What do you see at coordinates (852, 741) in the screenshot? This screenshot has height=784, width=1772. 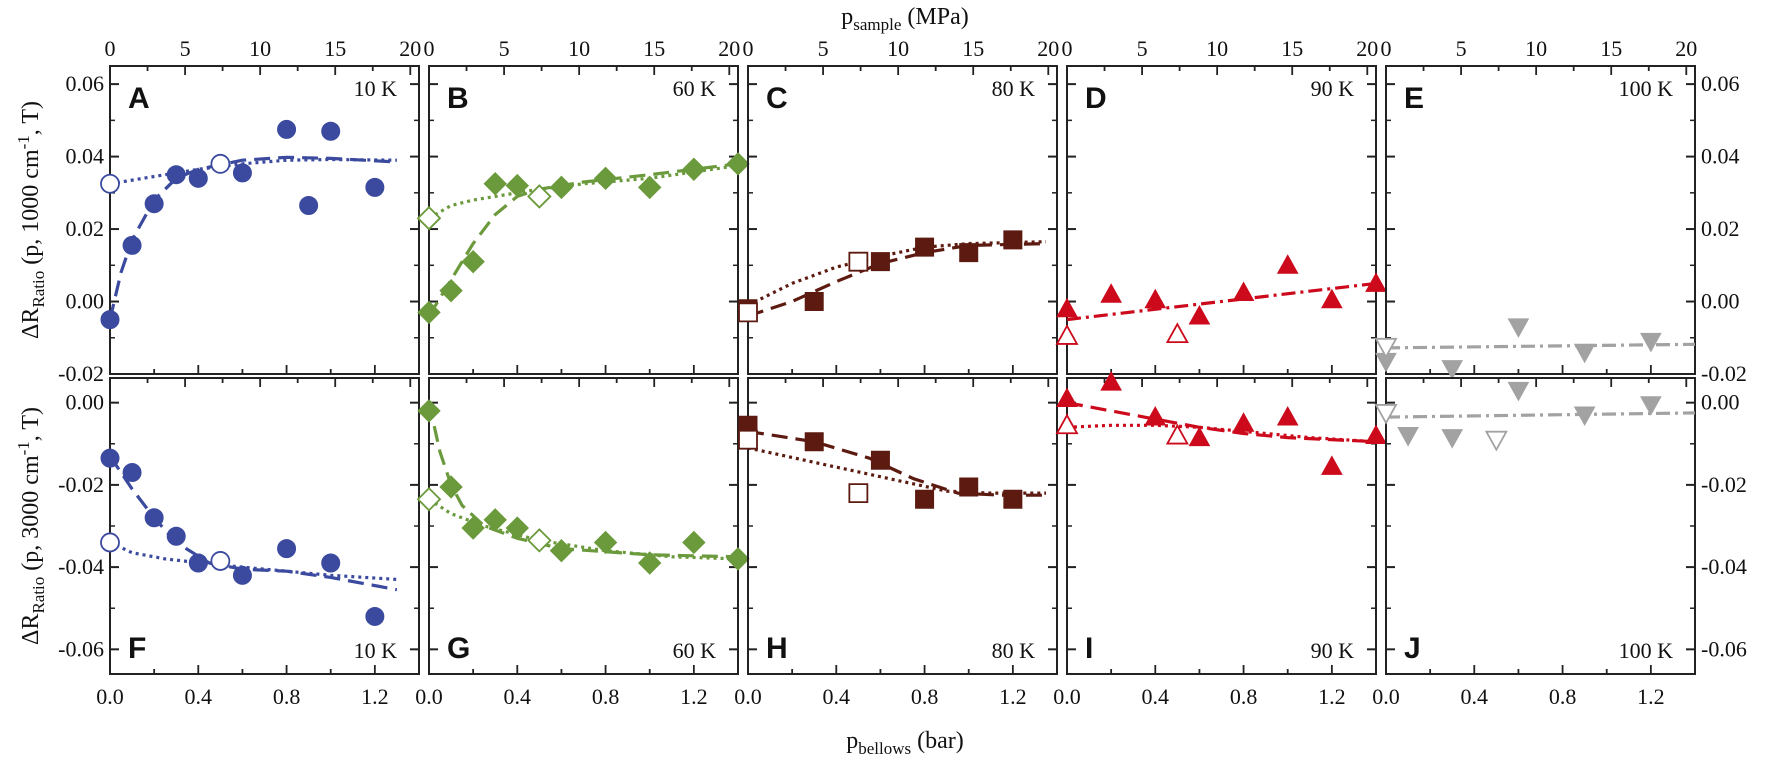 I see `bottom-axis-title-main: p` at bounding box center [852, 741].